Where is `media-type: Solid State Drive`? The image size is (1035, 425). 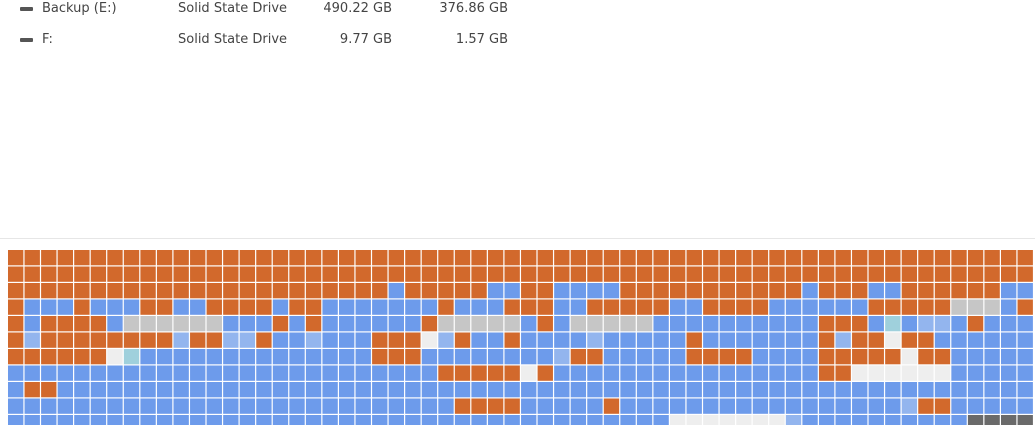
media-type: Solid State Drive is located at coordinates (233, 39).